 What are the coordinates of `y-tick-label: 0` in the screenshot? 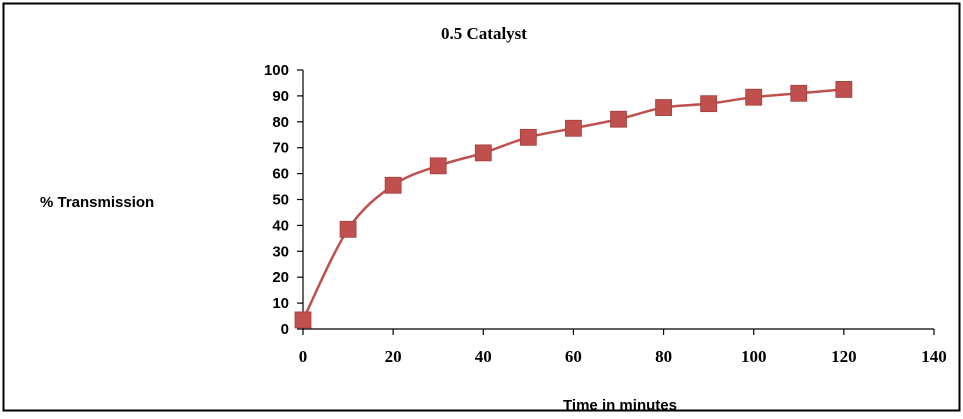 It's located at (285, 329).